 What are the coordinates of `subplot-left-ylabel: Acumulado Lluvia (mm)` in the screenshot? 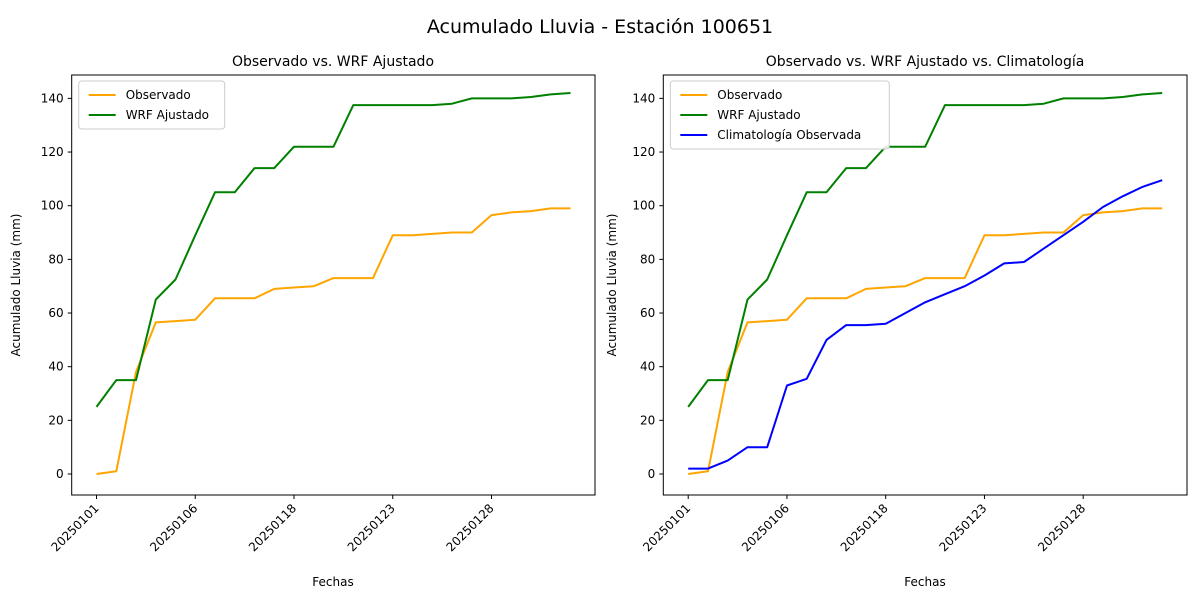 It's located at (16, 285).